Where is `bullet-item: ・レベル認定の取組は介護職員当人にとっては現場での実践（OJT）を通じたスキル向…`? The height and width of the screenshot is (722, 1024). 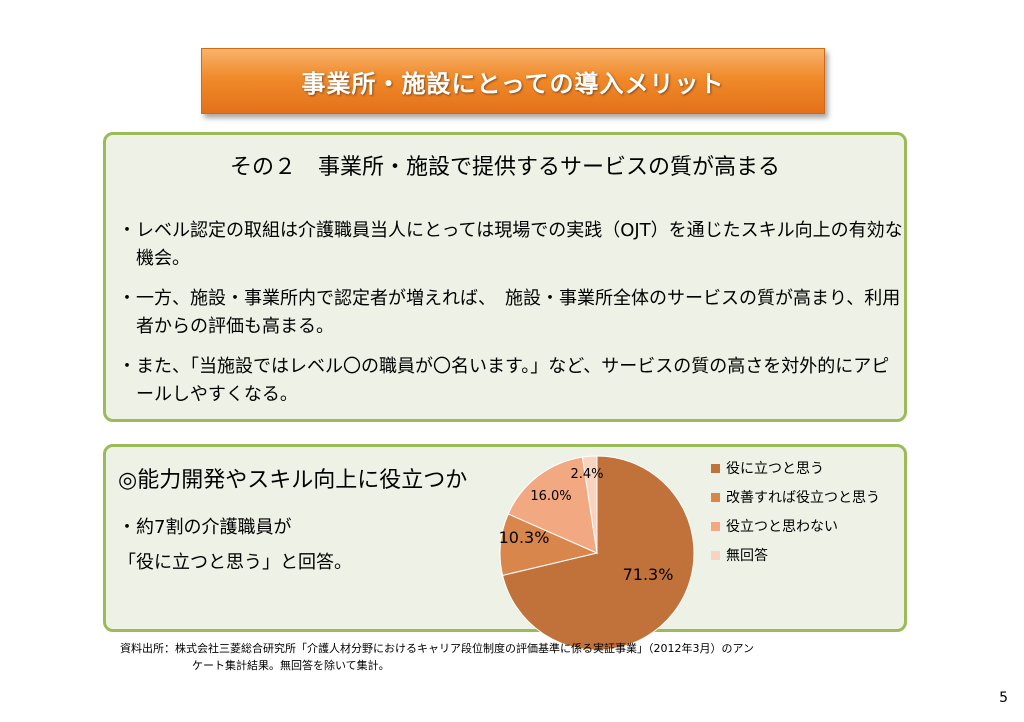
bullet-item: ・レベル認定の取組は介護職員当人にとっては現場での実践（OJT）を通じたスキル向… is located at coordinates (510, 244).